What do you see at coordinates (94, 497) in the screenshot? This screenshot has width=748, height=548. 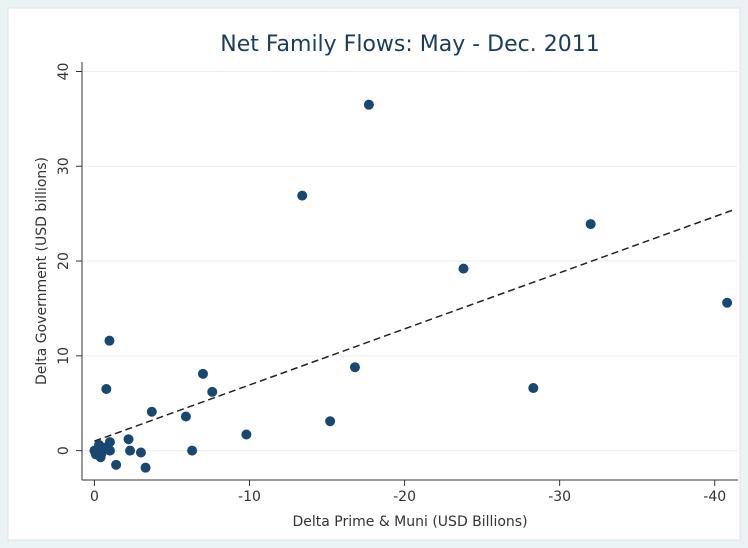 I see `x-tick-label: 0` at bounding box center [94, 497].